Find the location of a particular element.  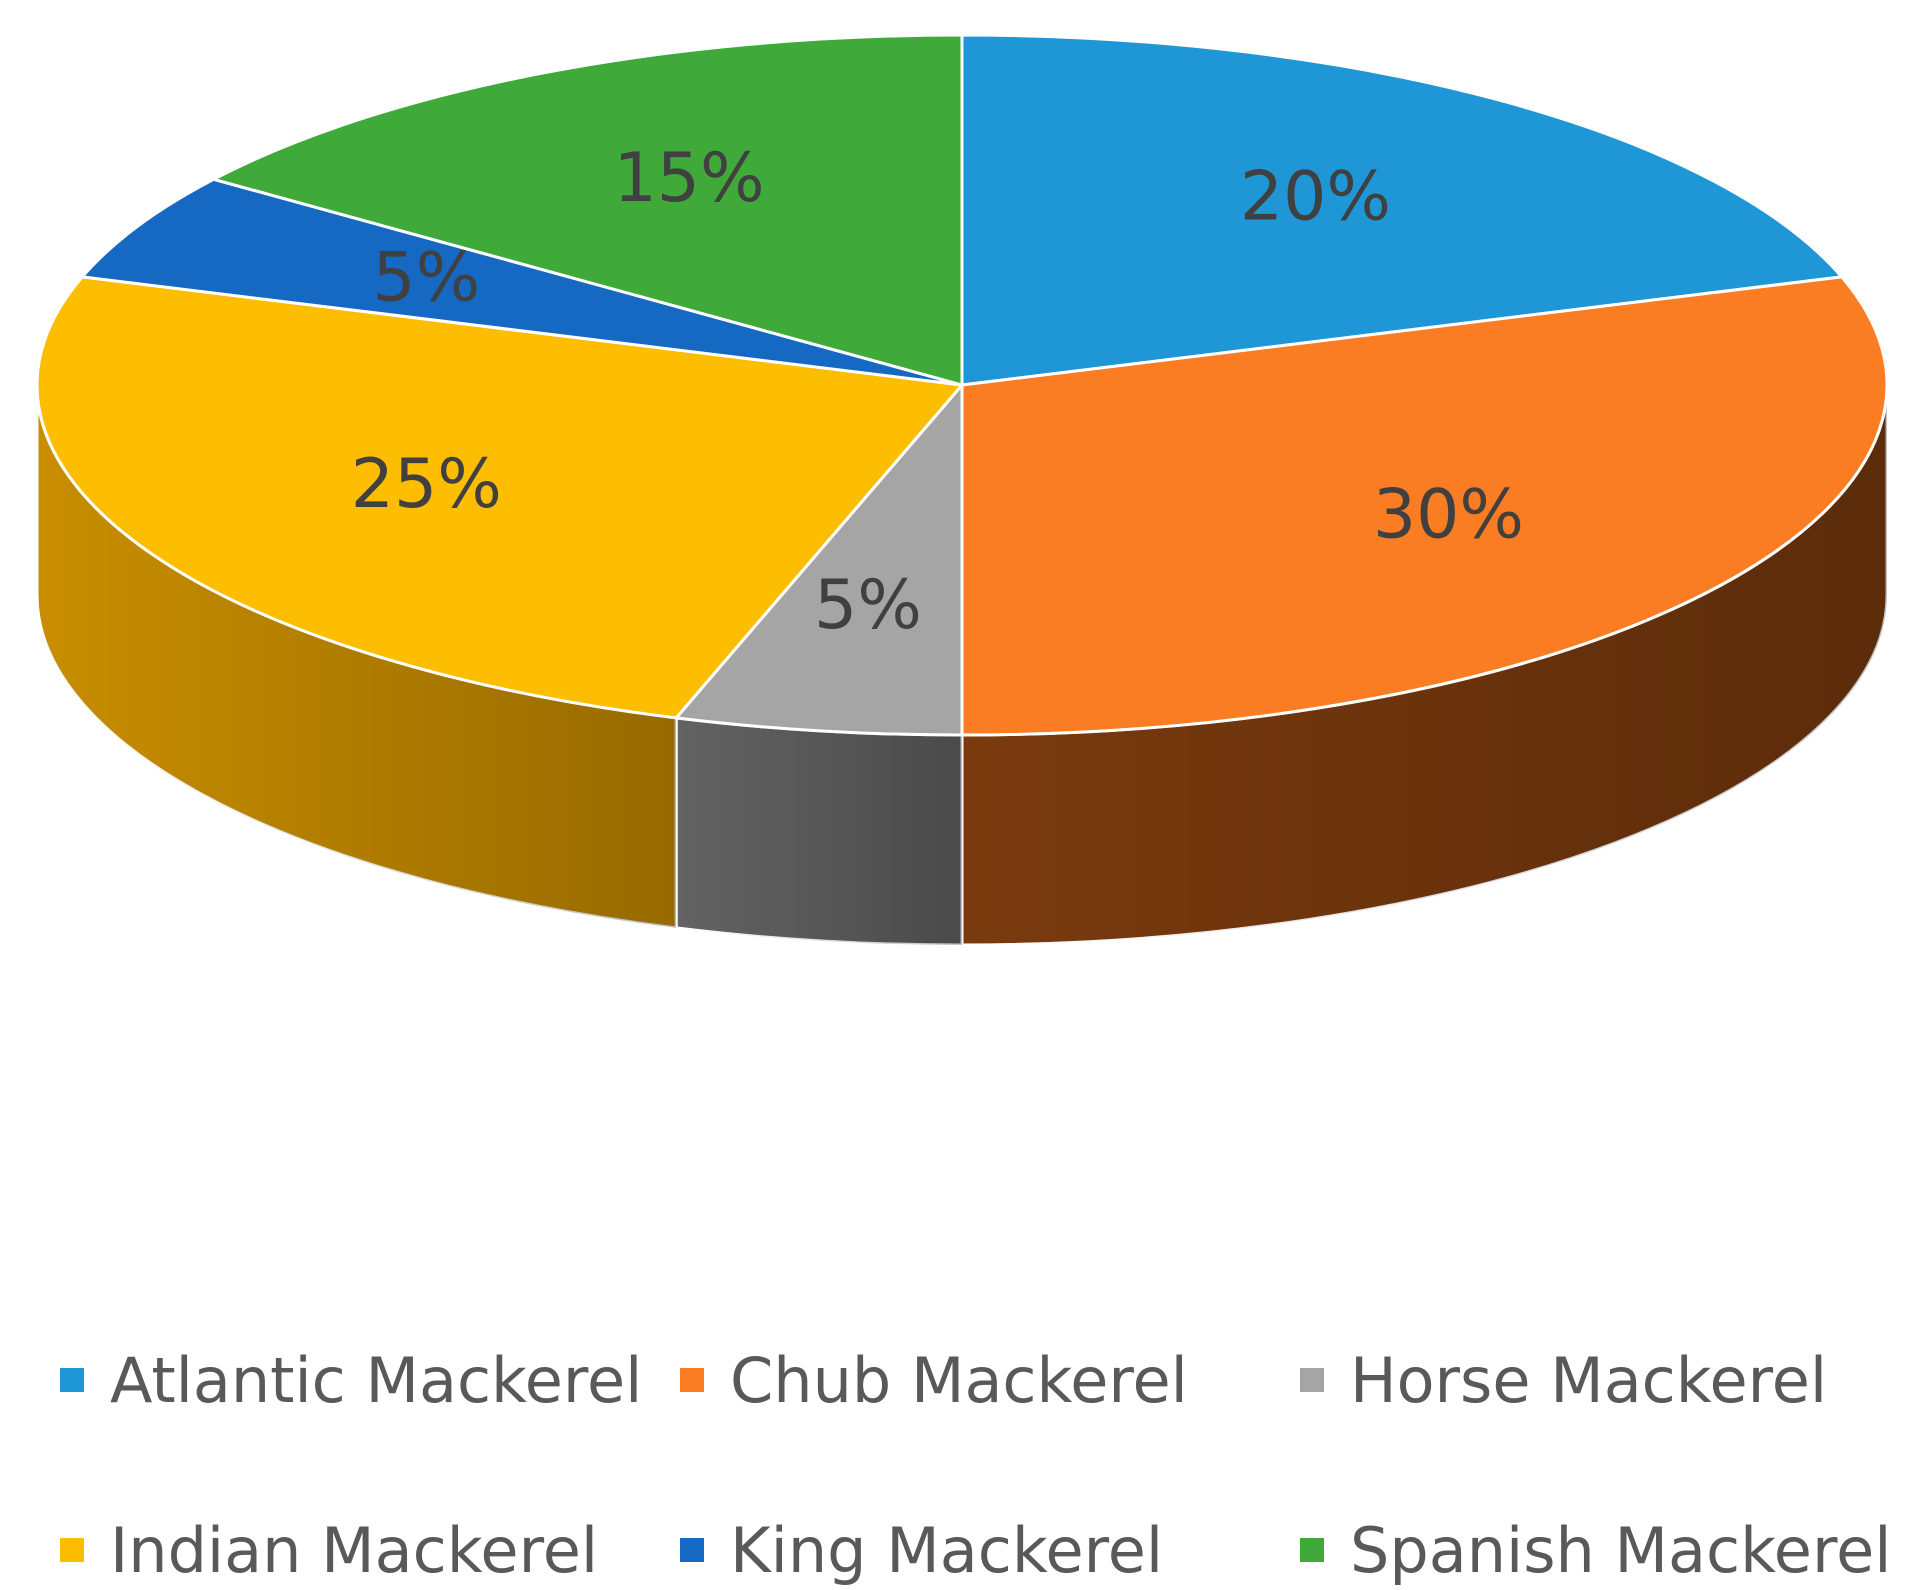

legend-item-spanish-mackerel: Spanish Mackerel is located at coordinates (1600, 1550).